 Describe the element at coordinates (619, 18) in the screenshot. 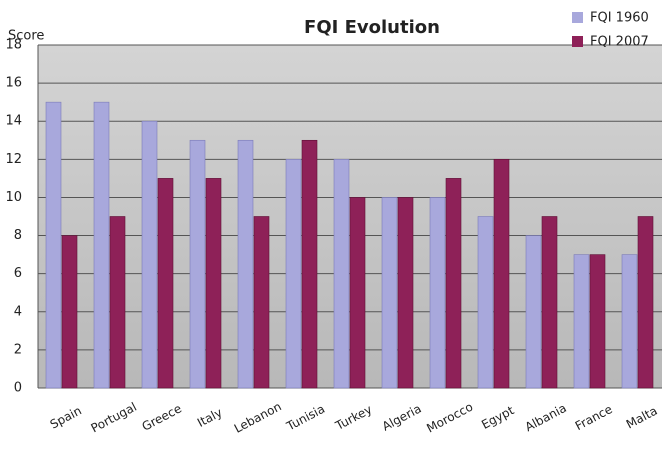

I see `legend-label: FQI 1960` at that location.